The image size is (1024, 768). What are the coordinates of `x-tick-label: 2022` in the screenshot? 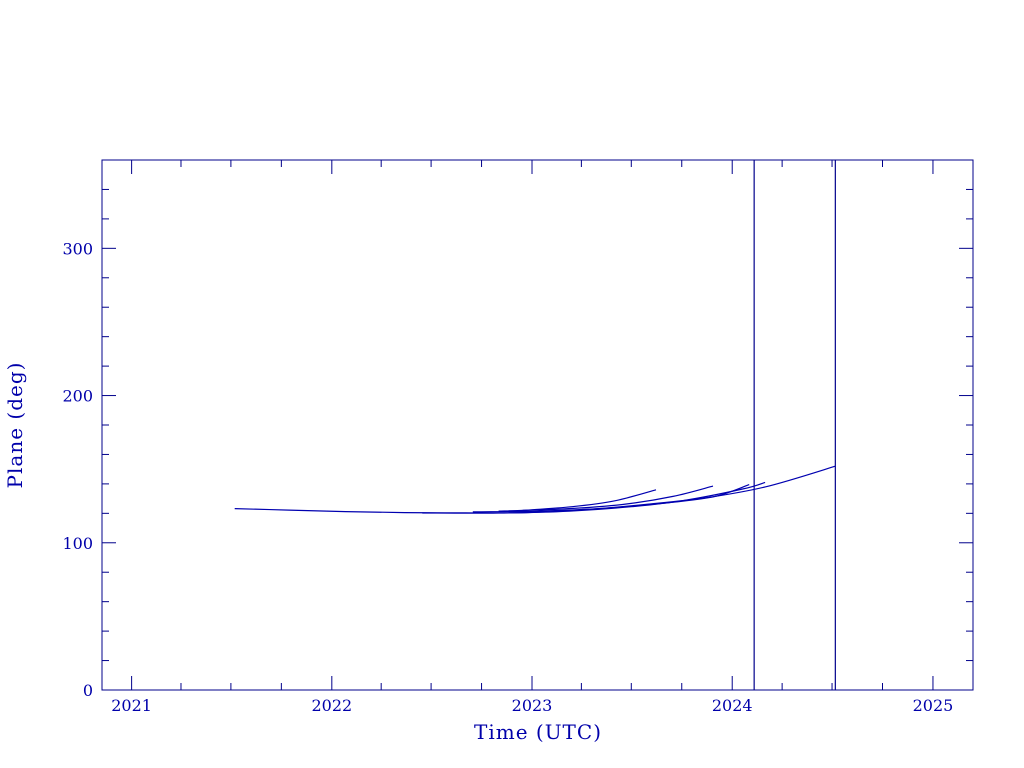 It's located at (331, 705).